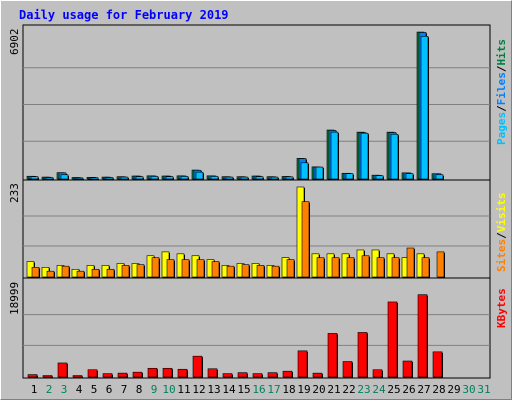  What do you see at coordinates (80, 179) in the screenshot?
I see `bar-hits-pages-day-4-shadow` at bounding box center [80, 179].